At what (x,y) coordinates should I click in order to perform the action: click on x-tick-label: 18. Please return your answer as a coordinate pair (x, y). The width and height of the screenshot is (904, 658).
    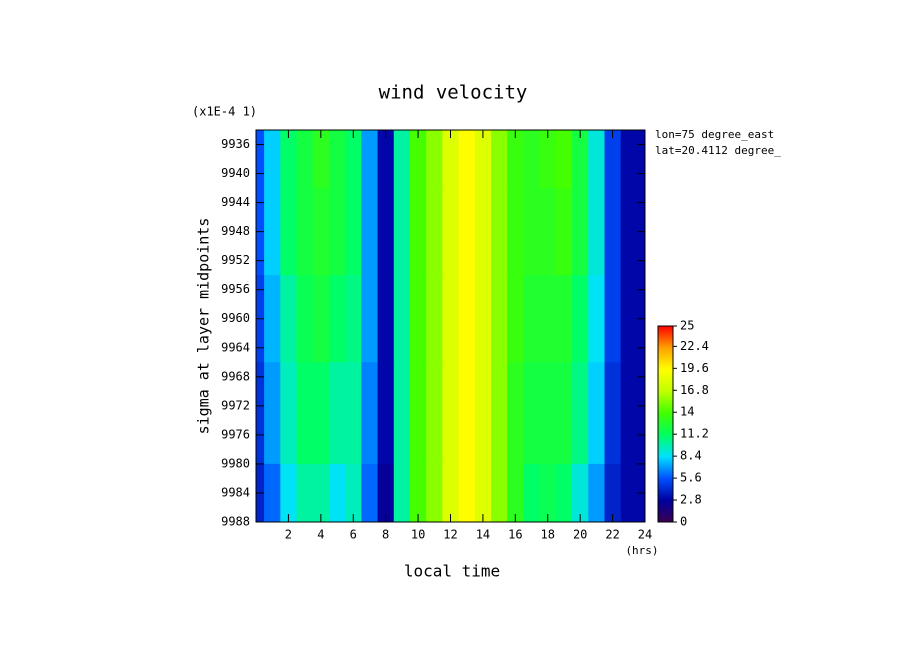
    Looking at the image, I should click on (548, 535).